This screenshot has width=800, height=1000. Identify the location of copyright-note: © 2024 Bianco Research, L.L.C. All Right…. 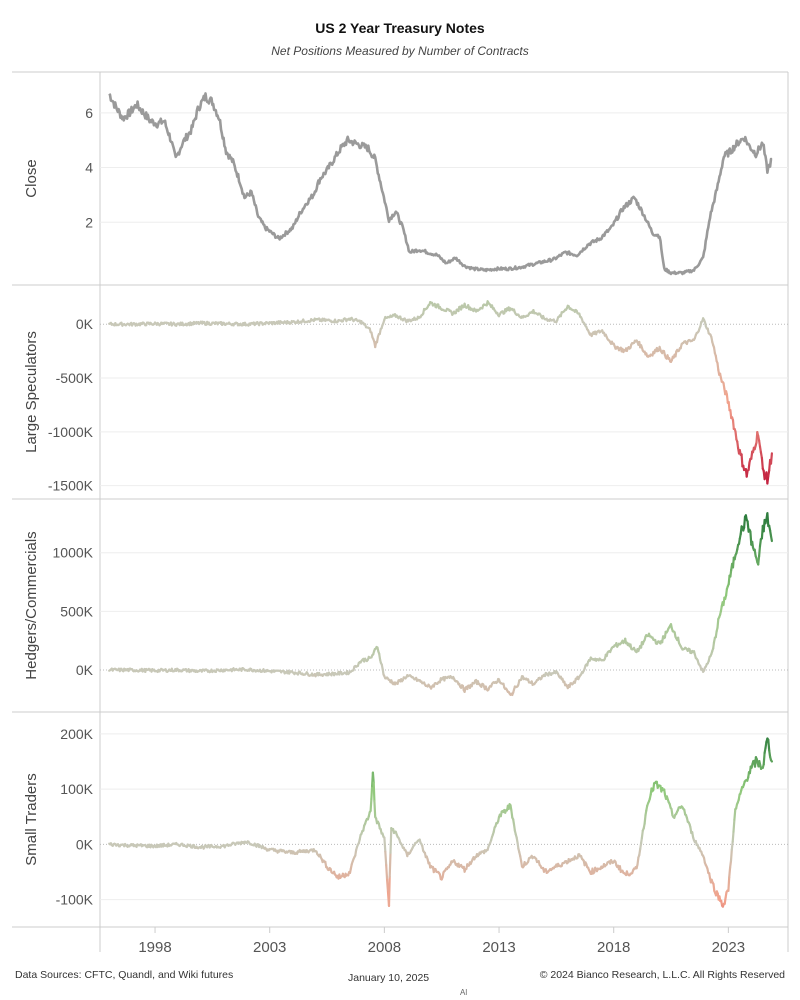
(662, 975).